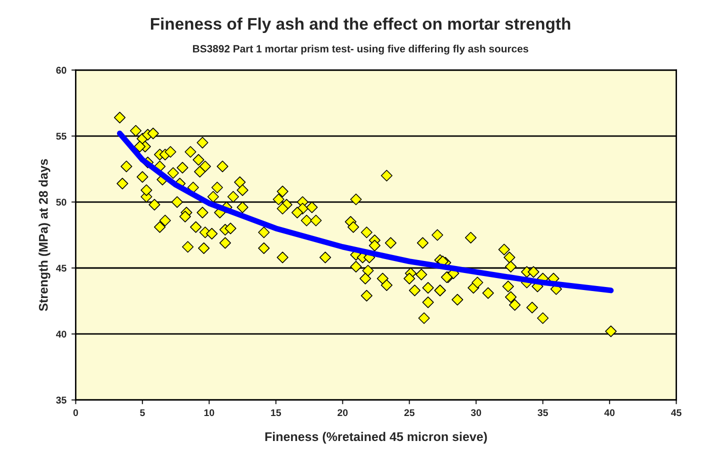 The image size is (721, 455). What do you see at coordinates (376, 438) in the screenshot?
I see `x-axis-title: Fineness (%retained 45 micron sieve)` at bounding box center [376, 438].